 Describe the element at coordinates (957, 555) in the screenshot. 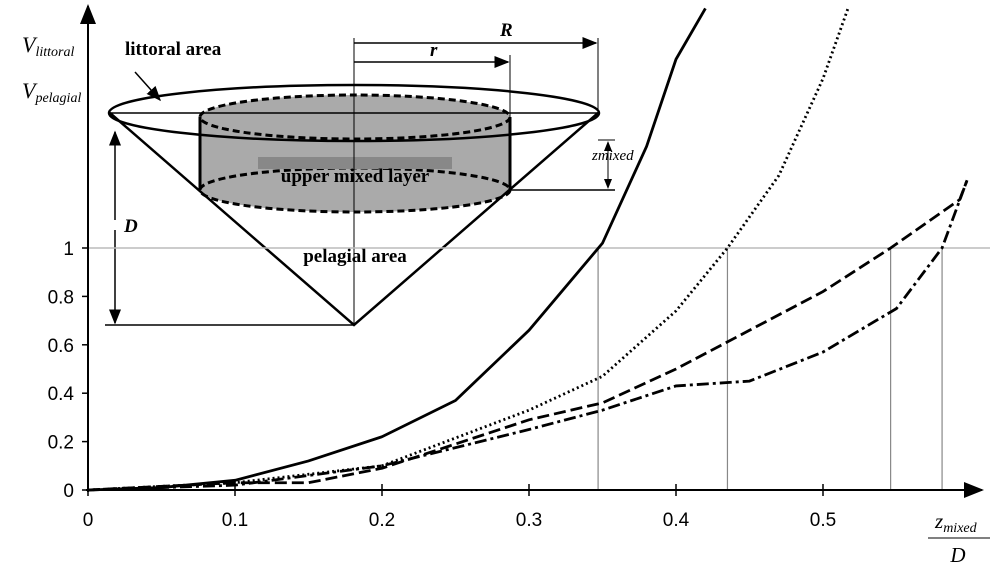

I see `x-label-denominator: D` at that location.